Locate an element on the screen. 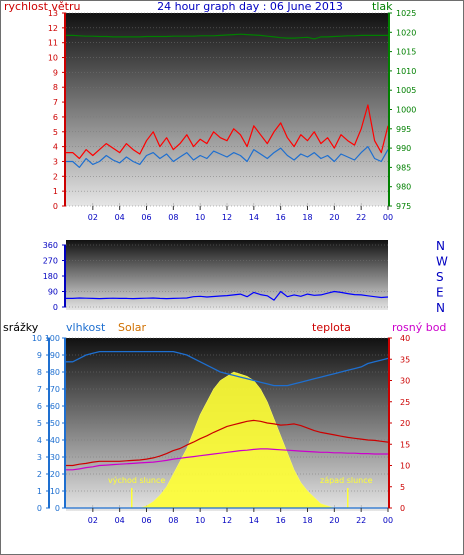 The height and width of the screenshot is (555, 464). rain-tick-label: 10 is located at coordinates (37, 338).